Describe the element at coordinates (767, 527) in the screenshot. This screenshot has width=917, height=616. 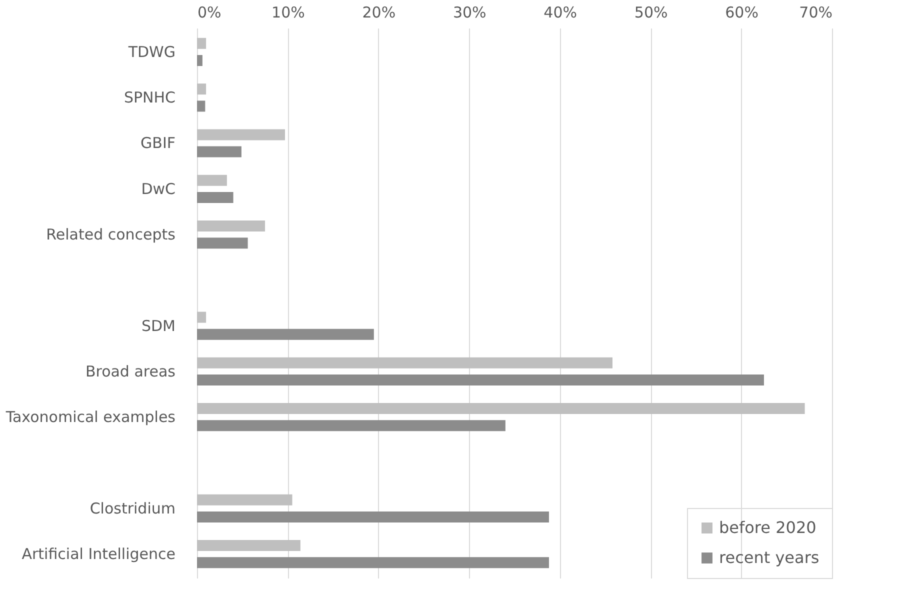
I see `legend-label: before 2020` at that location.